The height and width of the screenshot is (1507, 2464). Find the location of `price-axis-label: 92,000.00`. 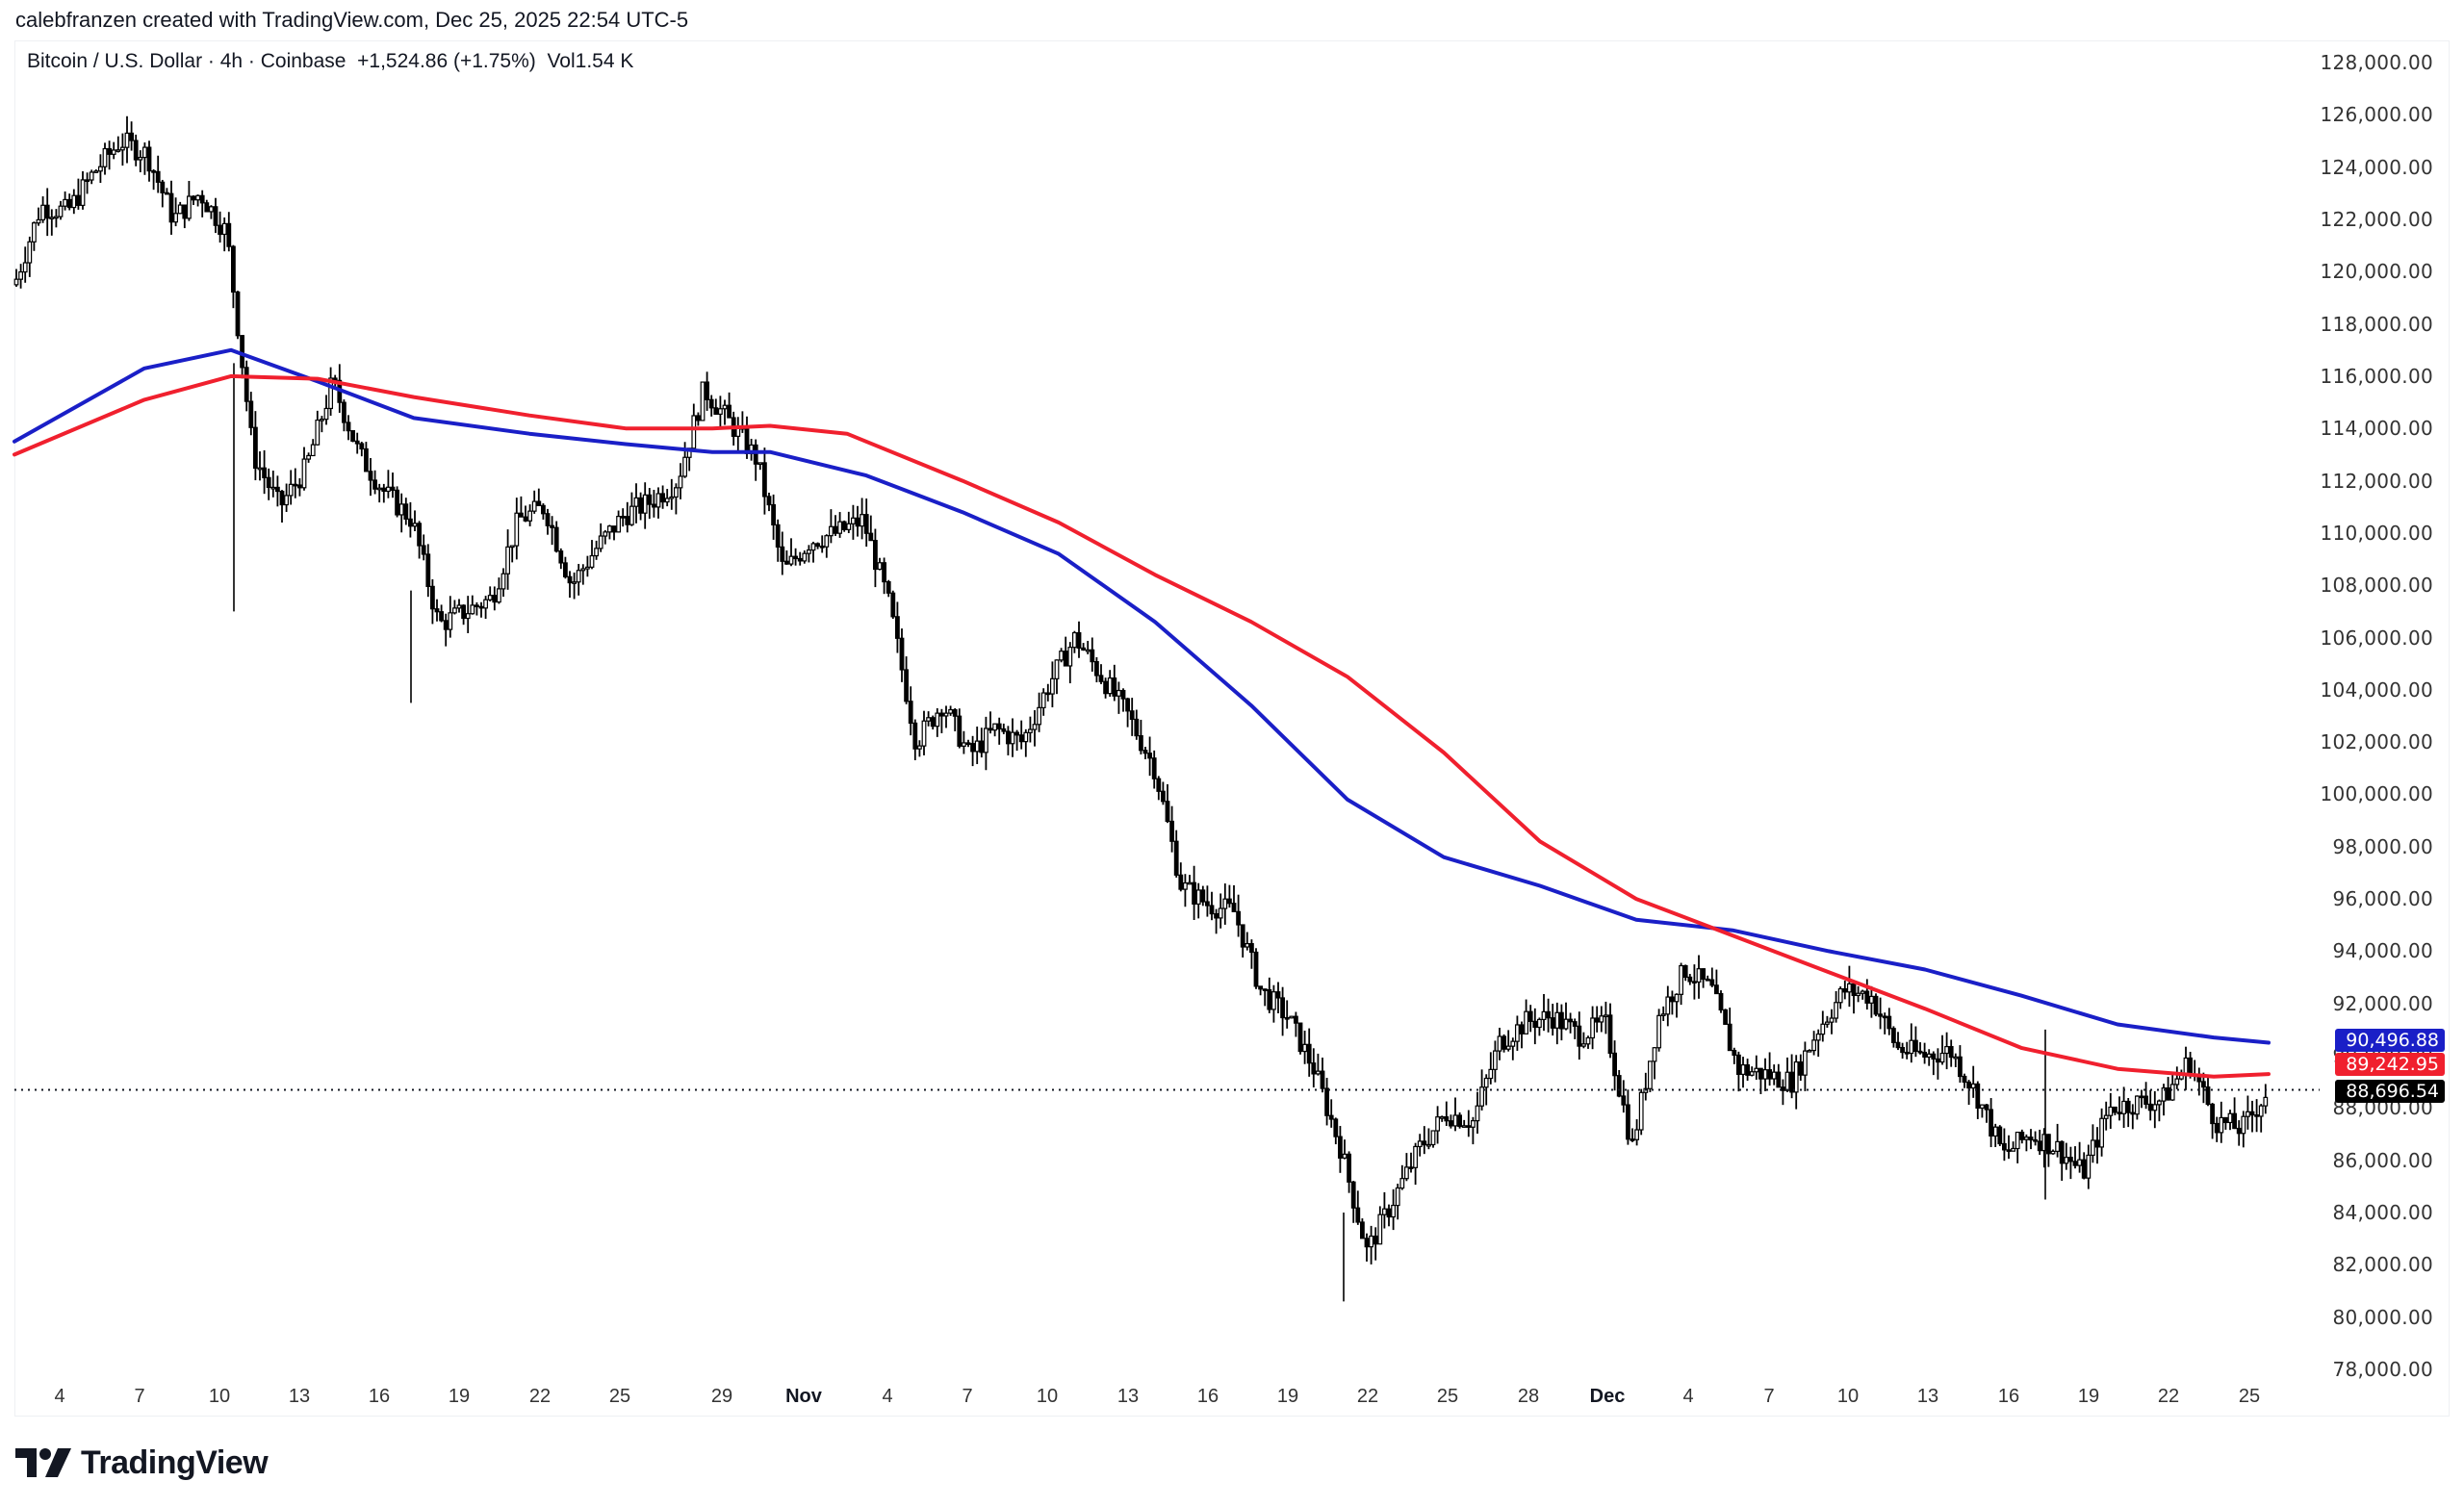

price-axis-label: 92,000.00 is located at coordinates (2382, 1003).